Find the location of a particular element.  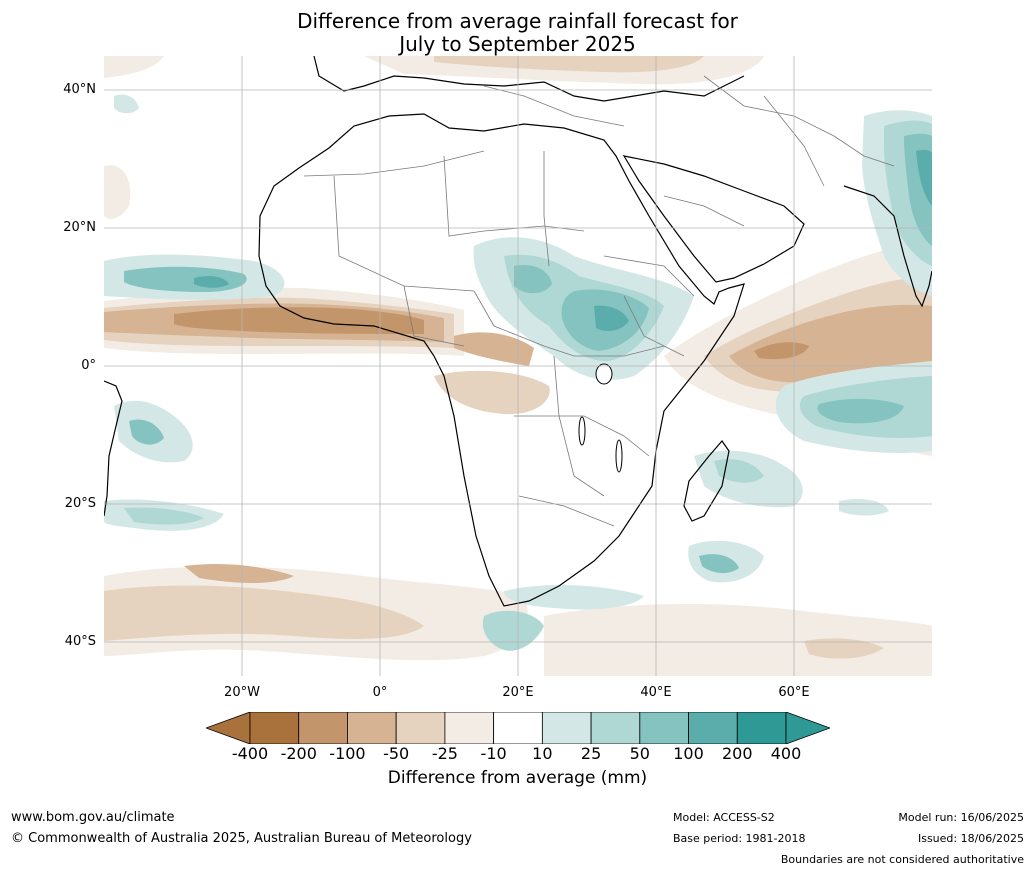

lat-label-20n: 20°N is located at coordinates (79, 227).